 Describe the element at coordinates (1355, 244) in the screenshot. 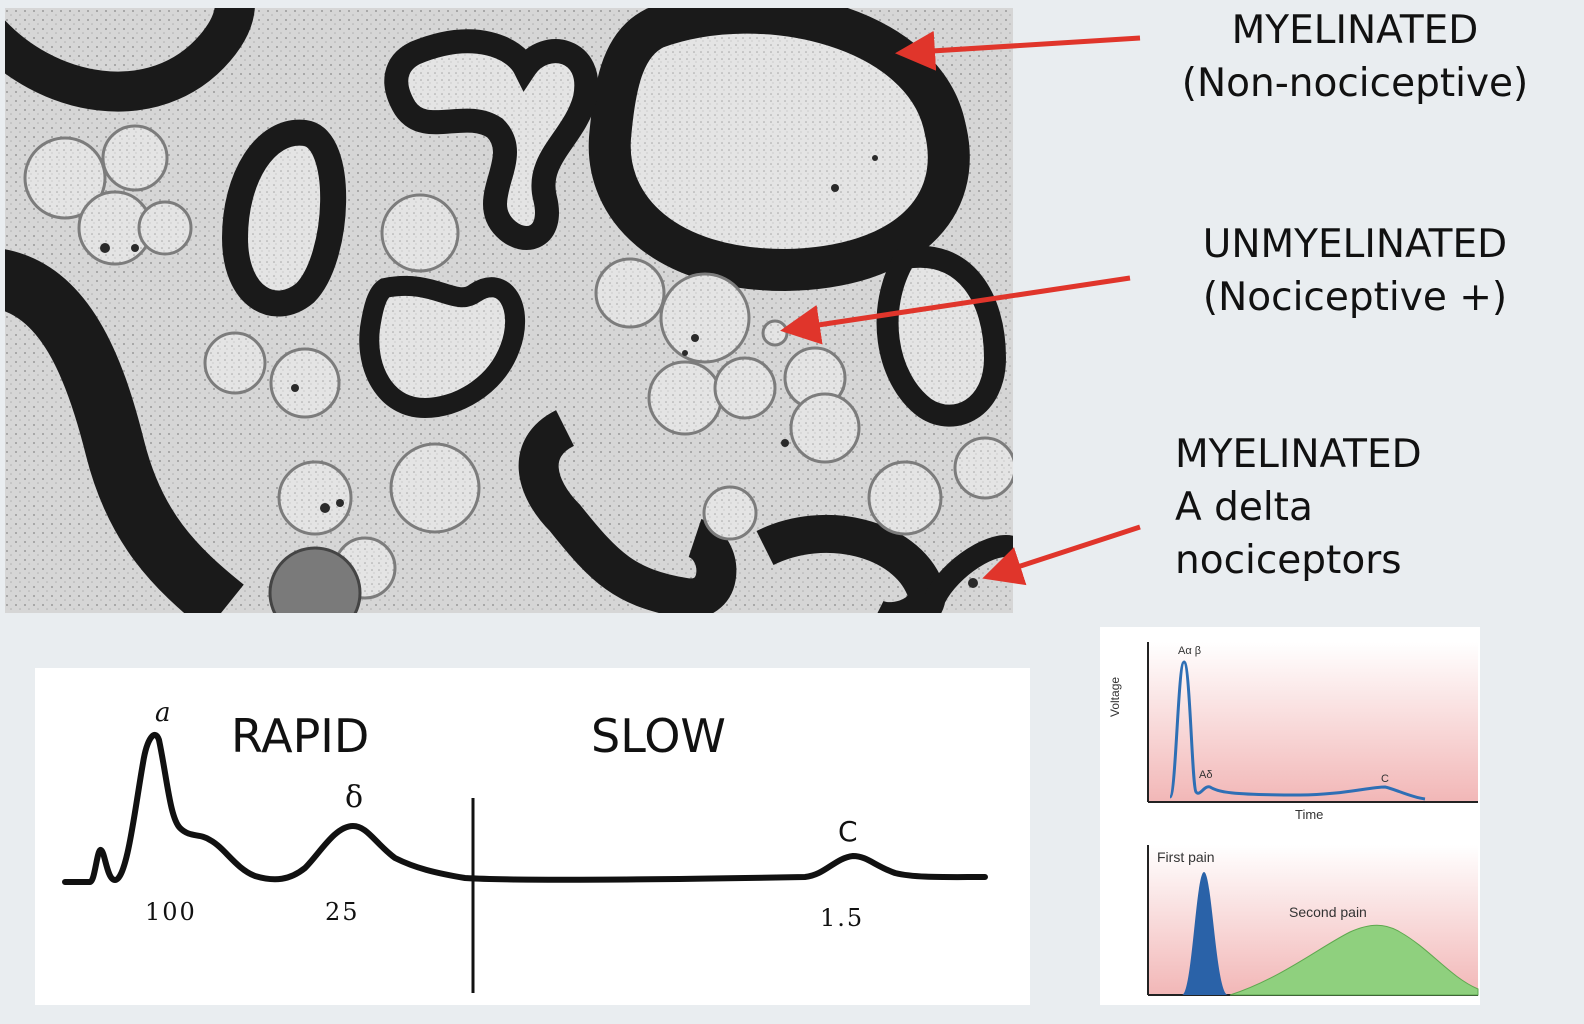

I see `label-line: UNMYELINATED` at that location.